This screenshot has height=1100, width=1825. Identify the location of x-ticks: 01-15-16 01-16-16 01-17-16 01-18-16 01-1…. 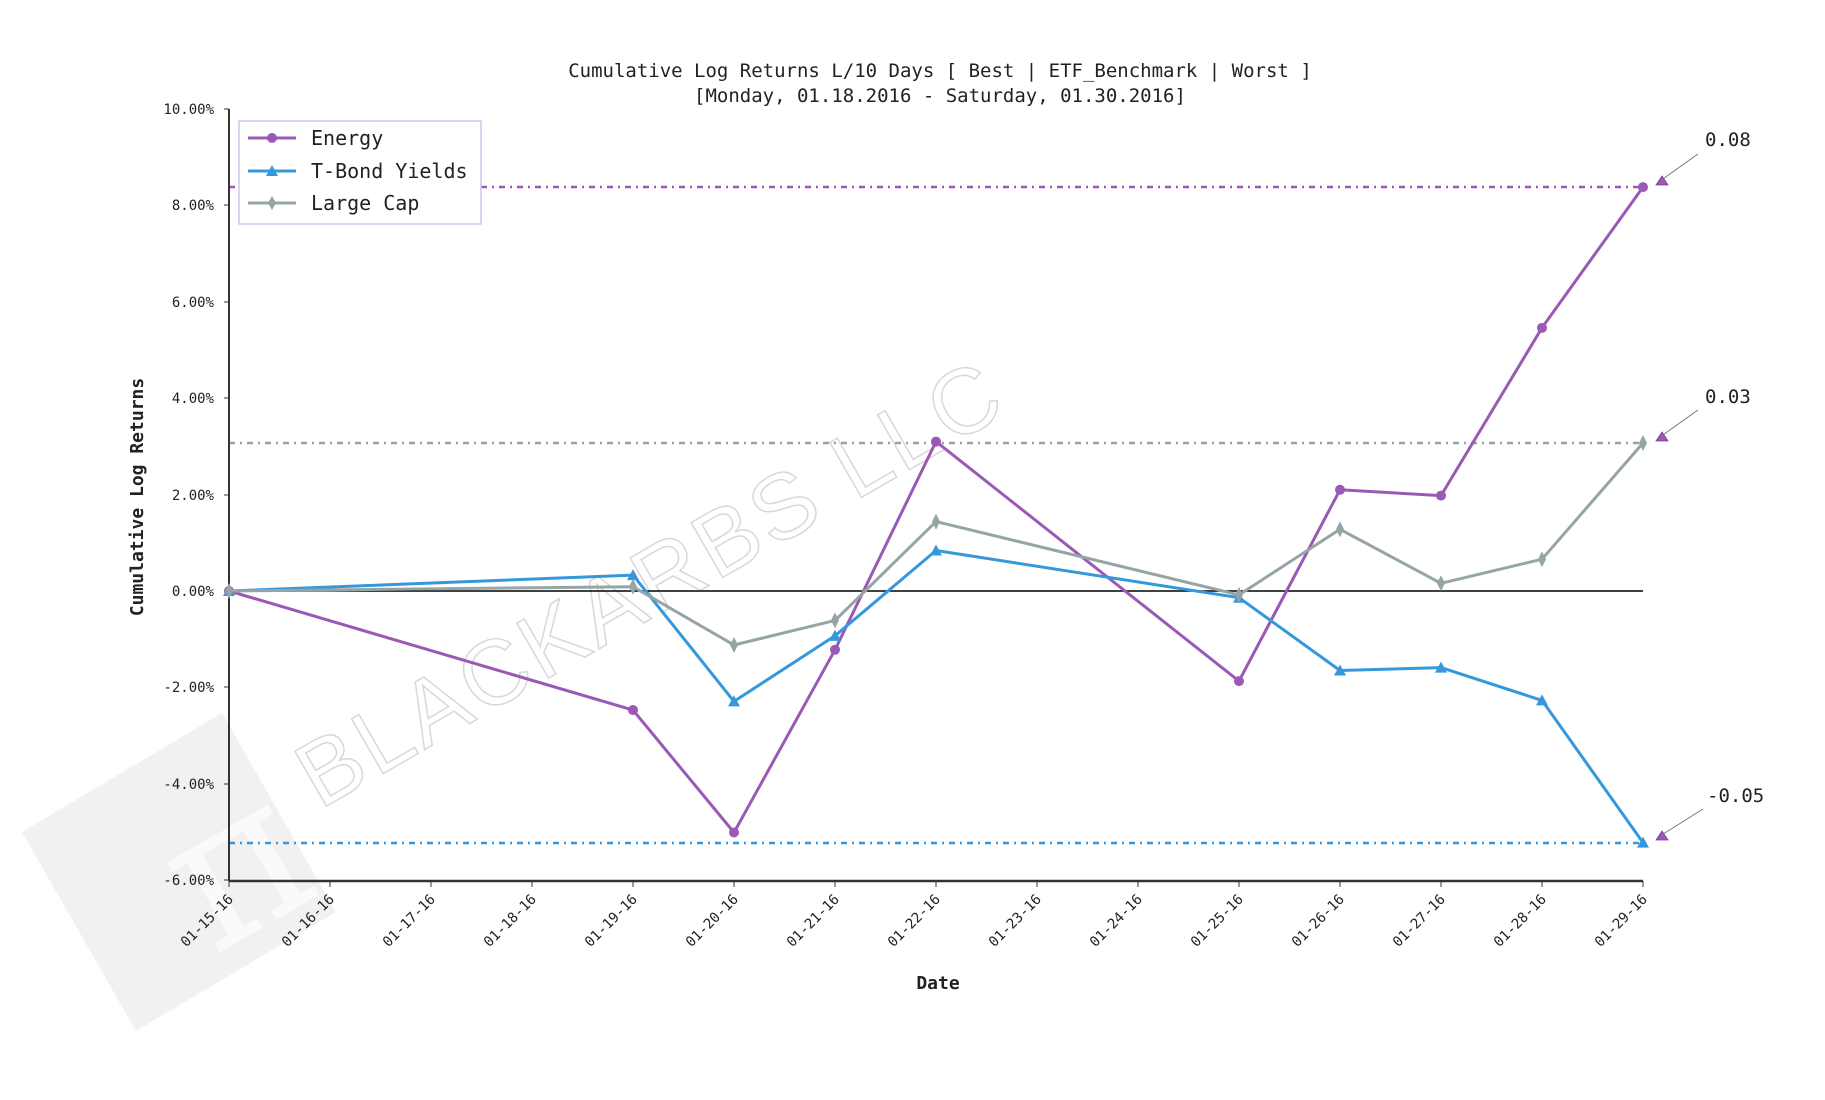
(914, 916).